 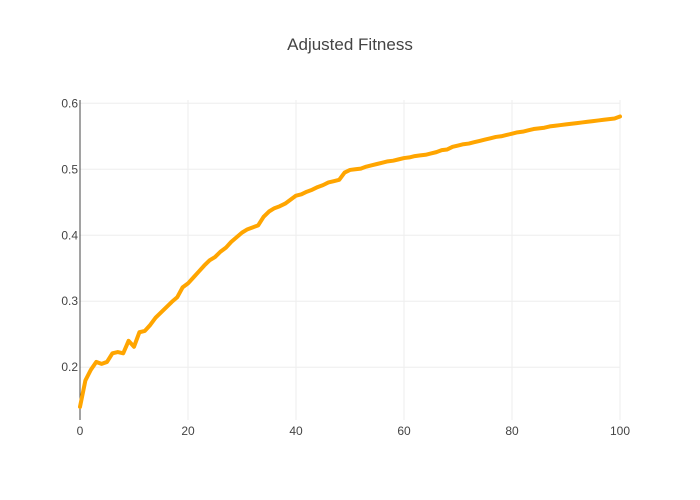 What do you see at coordinates (80, 431) in the screenshot?
I see `x-tick-label: 0` at bounding box center [80, 431].